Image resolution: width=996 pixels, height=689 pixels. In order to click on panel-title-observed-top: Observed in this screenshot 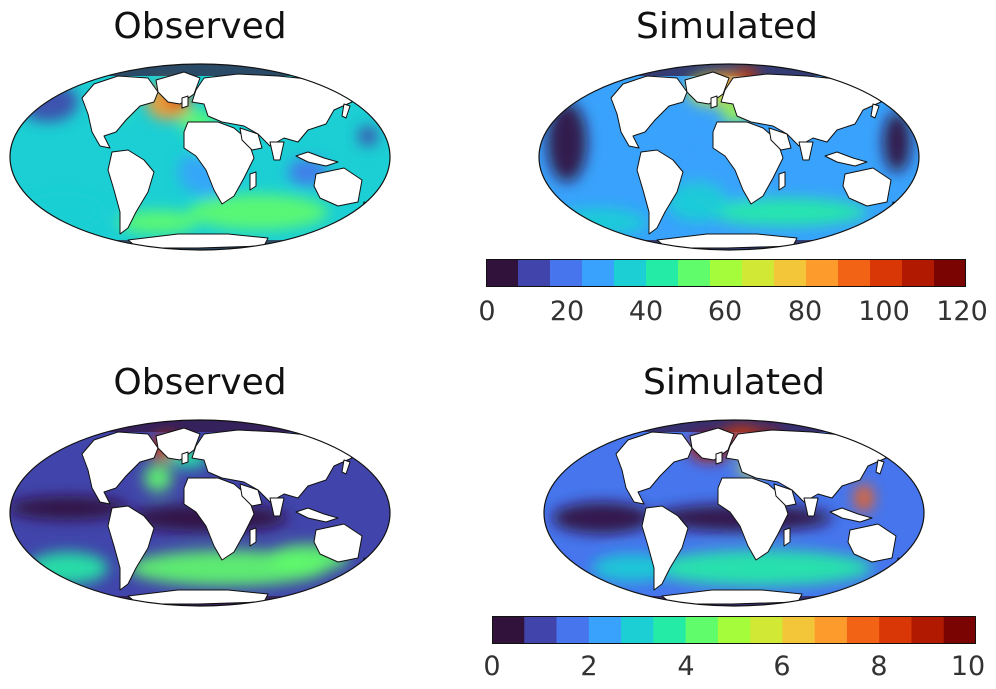, I will do `click(200, 26)`.